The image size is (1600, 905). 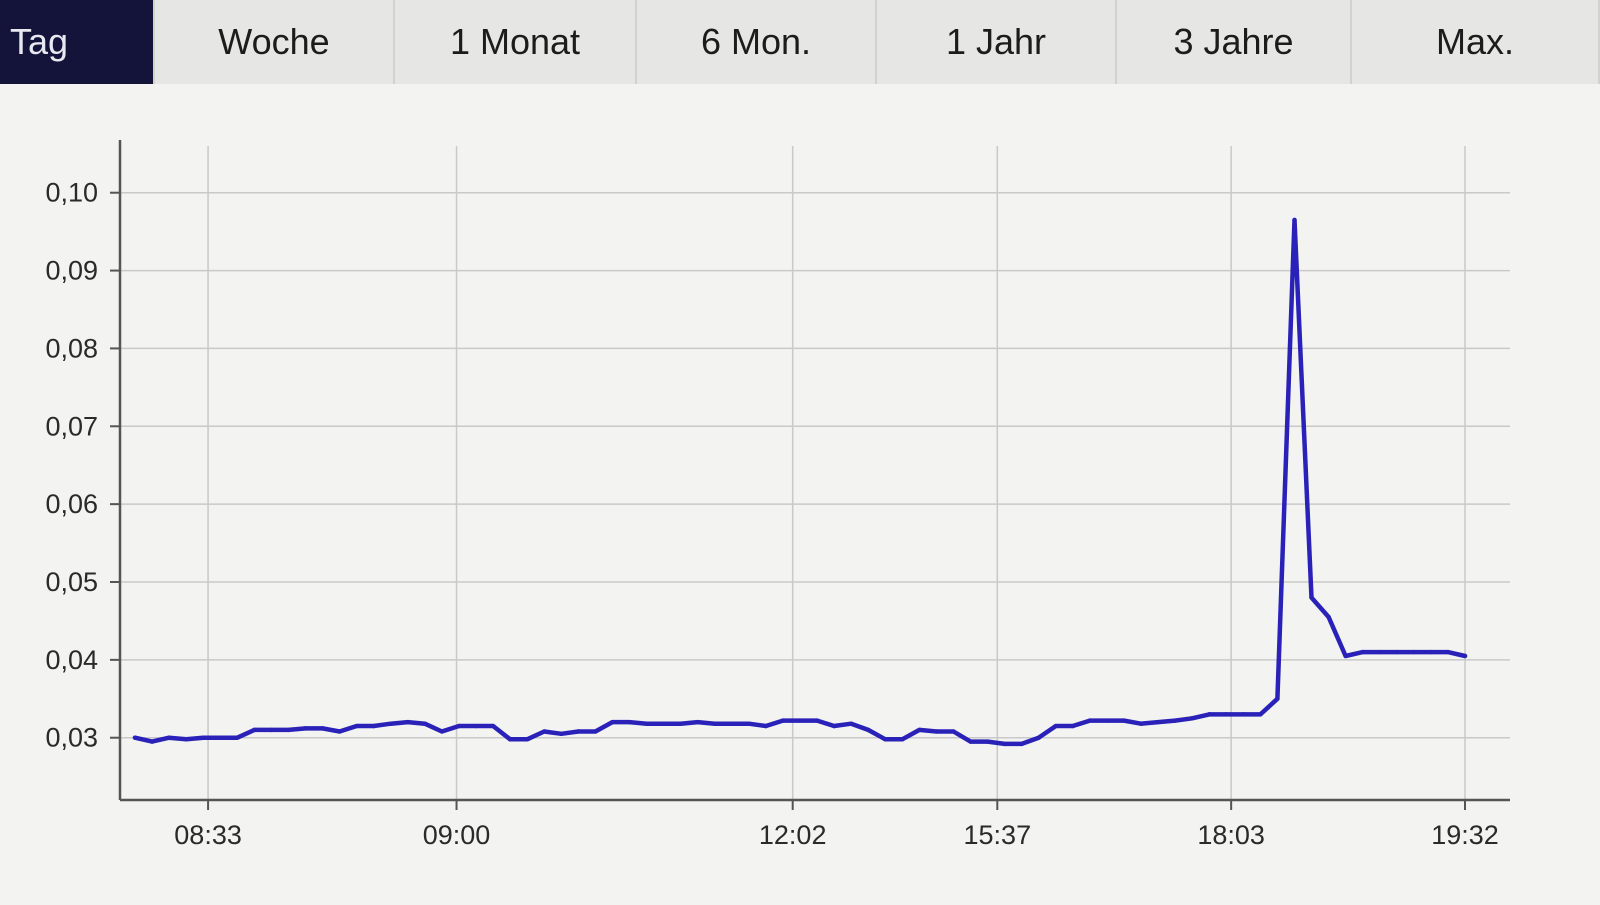 I want to click on x-tick-label: 18:03, so click(x=1231, y=835).